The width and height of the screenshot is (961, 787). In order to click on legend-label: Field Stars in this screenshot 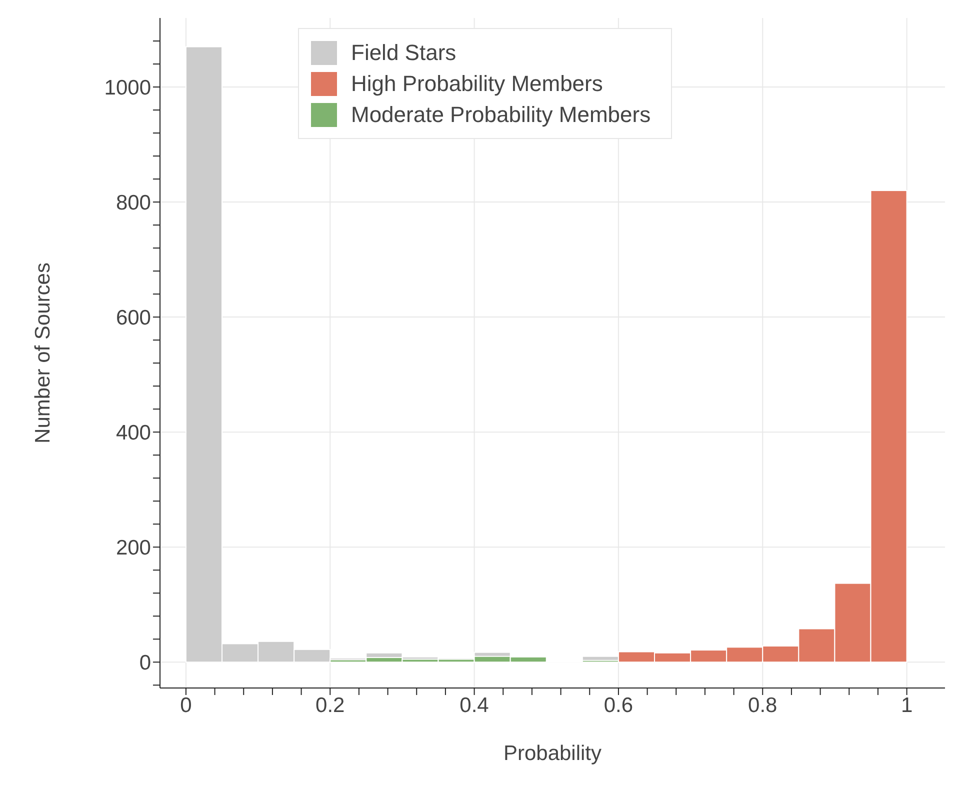, I will do `click(403, 53)`.